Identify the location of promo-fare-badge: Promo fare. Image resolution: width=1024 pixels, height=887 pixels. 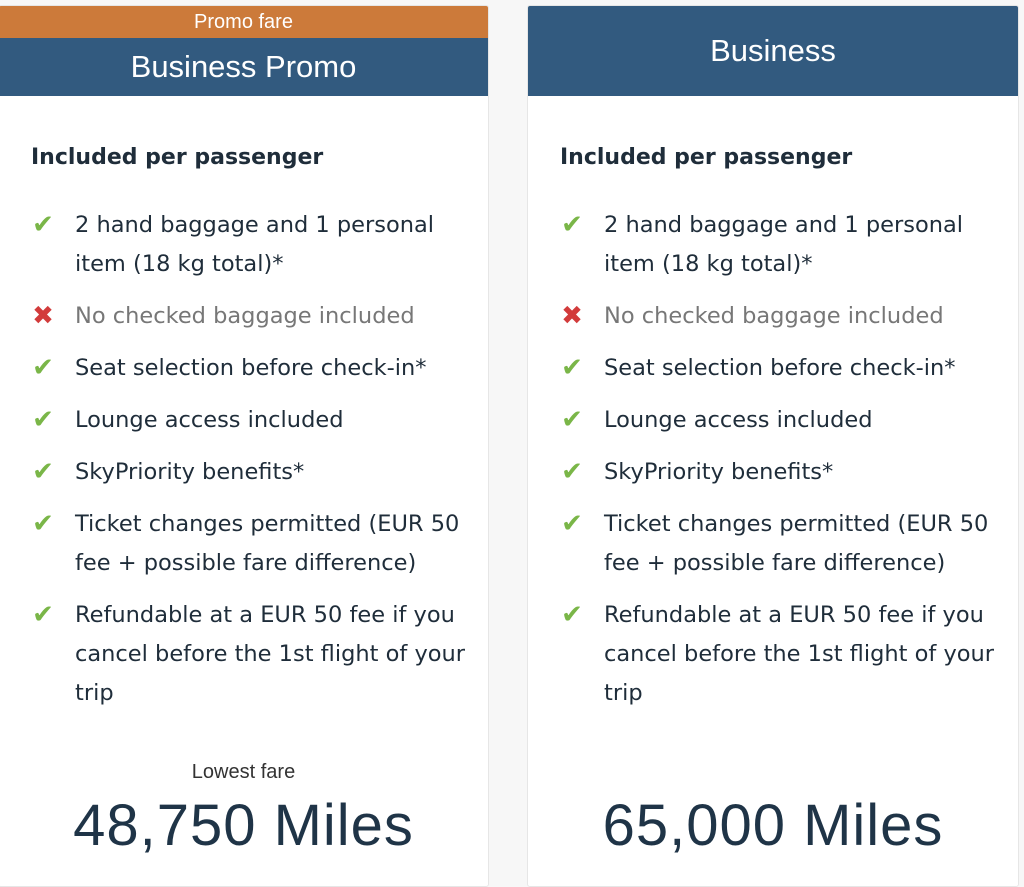
(244, 22).